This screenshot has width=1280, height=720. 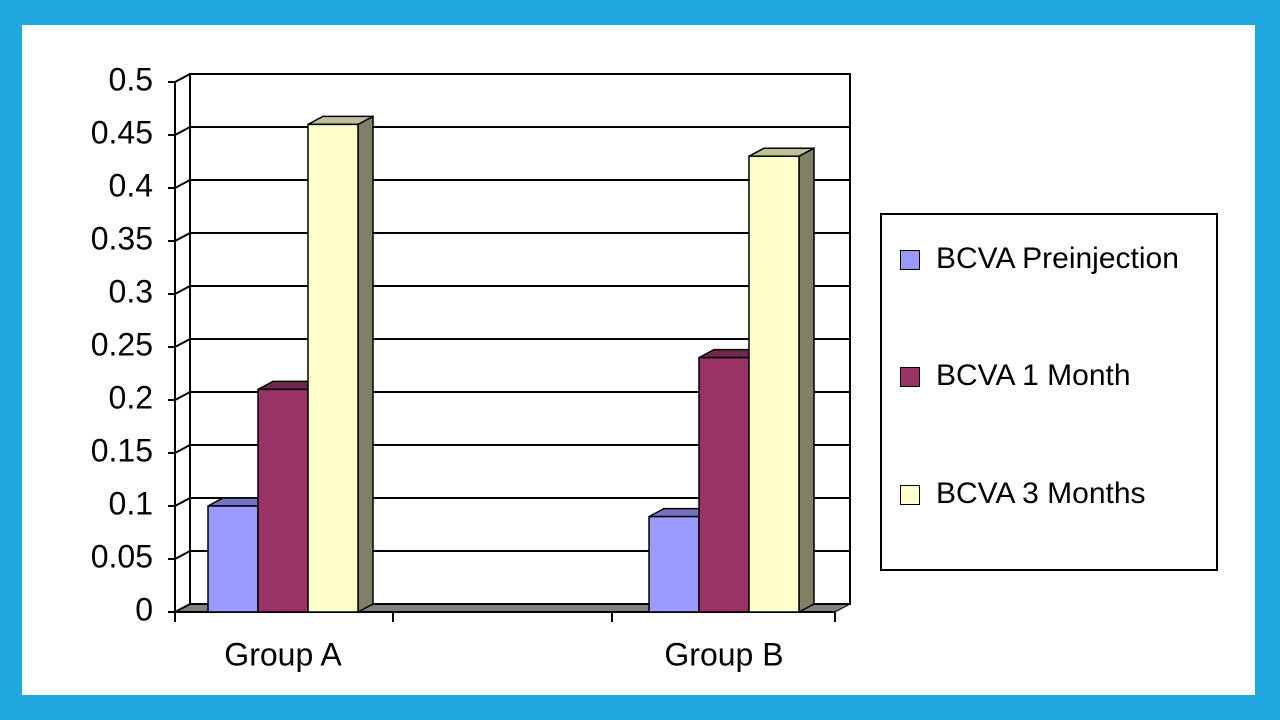 I want to click on y-tick-label: 0.3, so click(x=131, y=291).